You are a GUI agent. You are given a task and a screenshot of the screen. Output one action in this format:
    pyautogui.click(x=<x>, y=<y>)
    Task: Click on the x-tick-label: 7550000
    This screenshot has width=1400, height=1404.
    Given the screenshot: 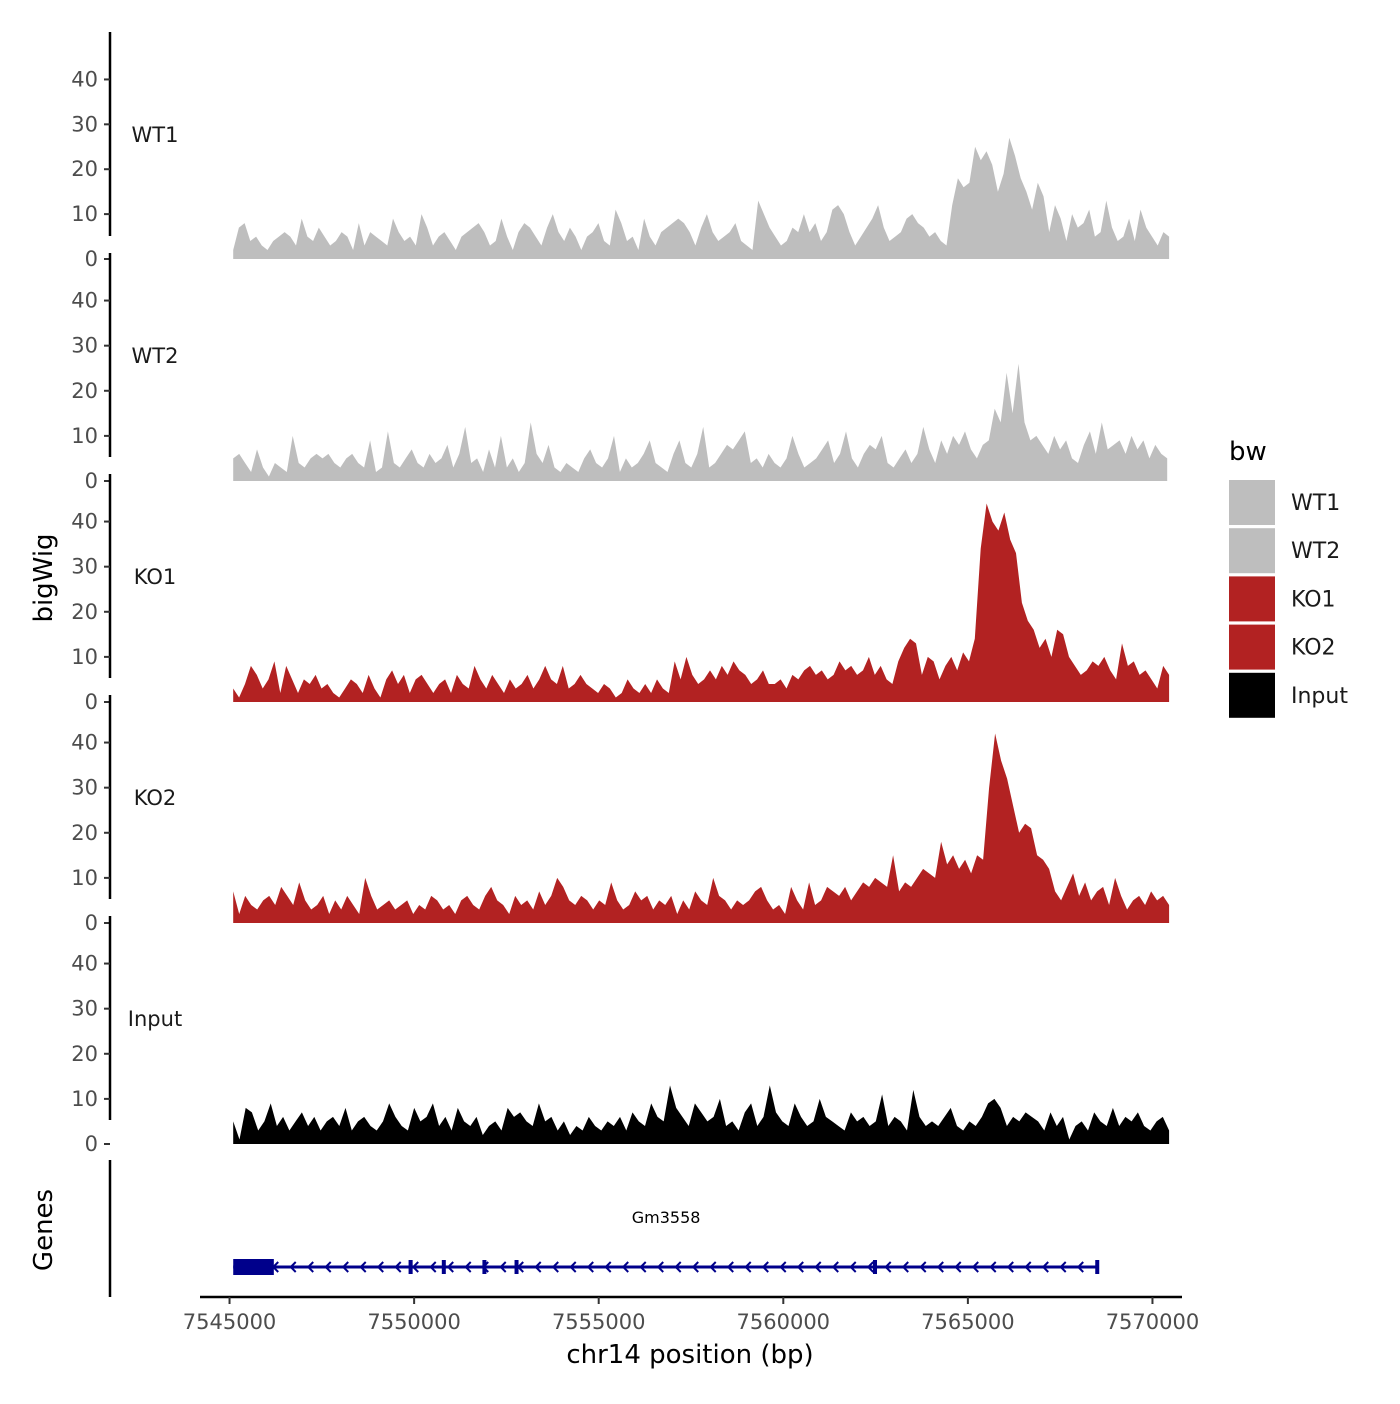 What is the action you would take?
    pyautogui.click(x=414, y=1322)
    